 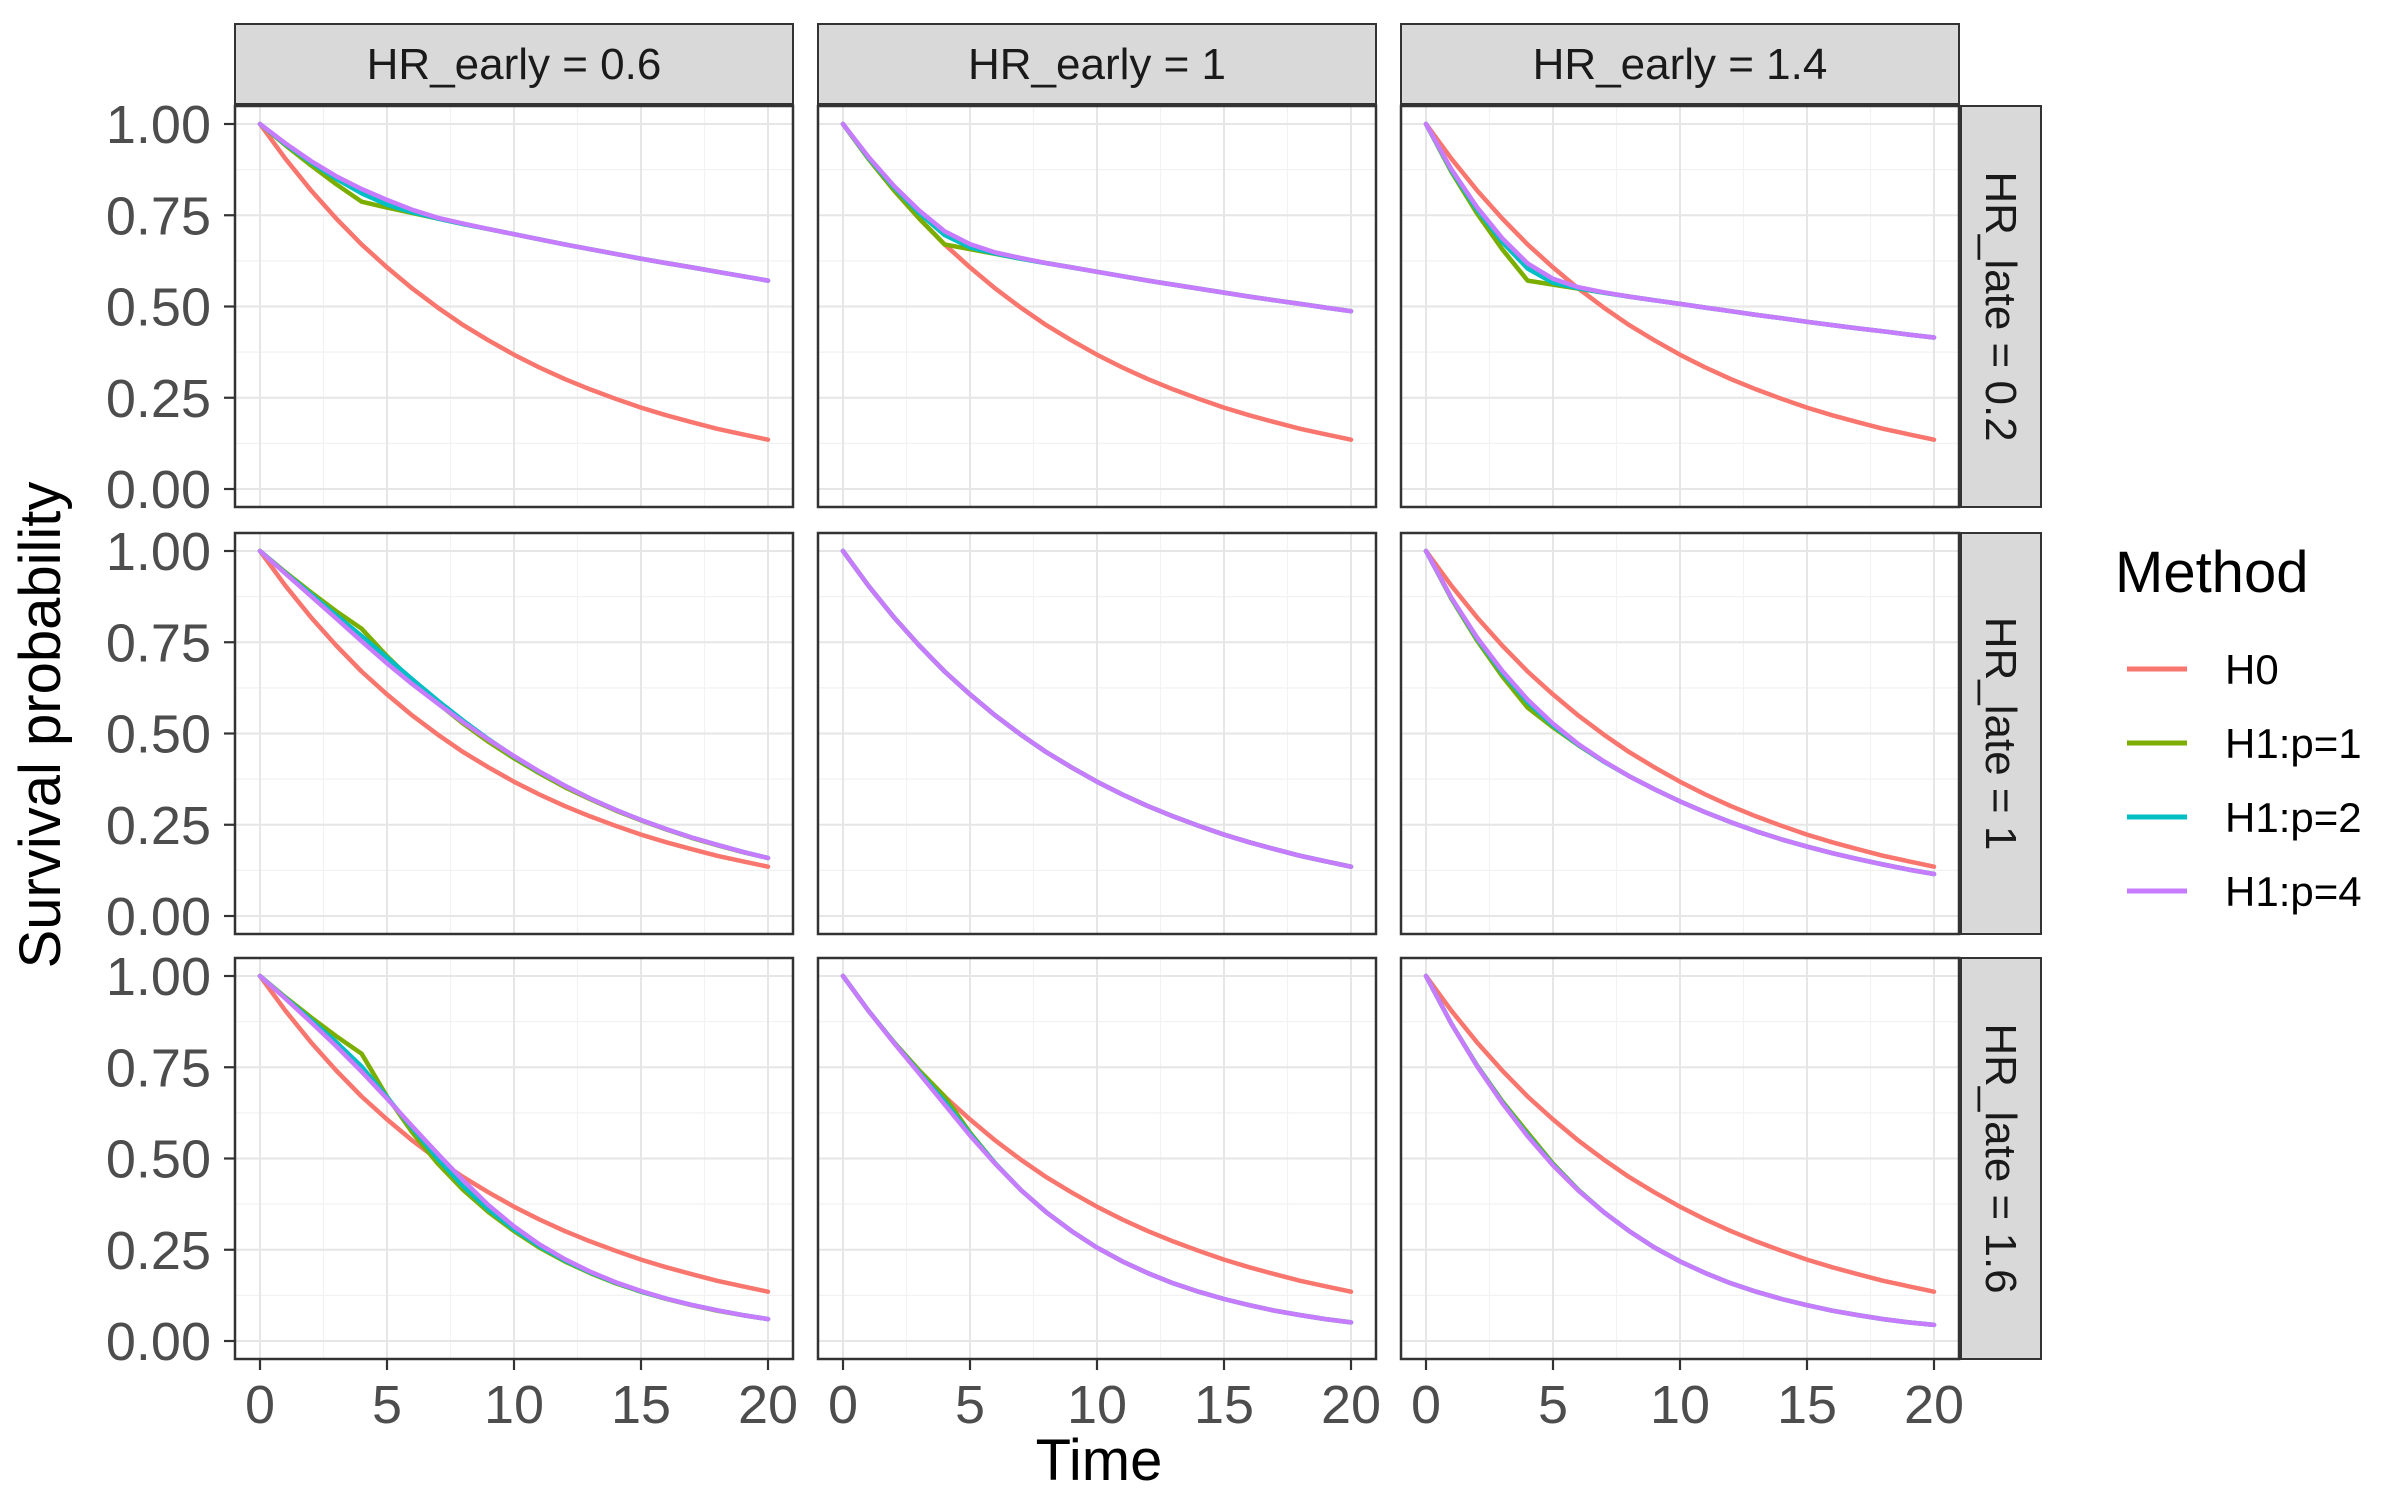 I want to click on legend-label: H0, so click(x=2252, y=669).